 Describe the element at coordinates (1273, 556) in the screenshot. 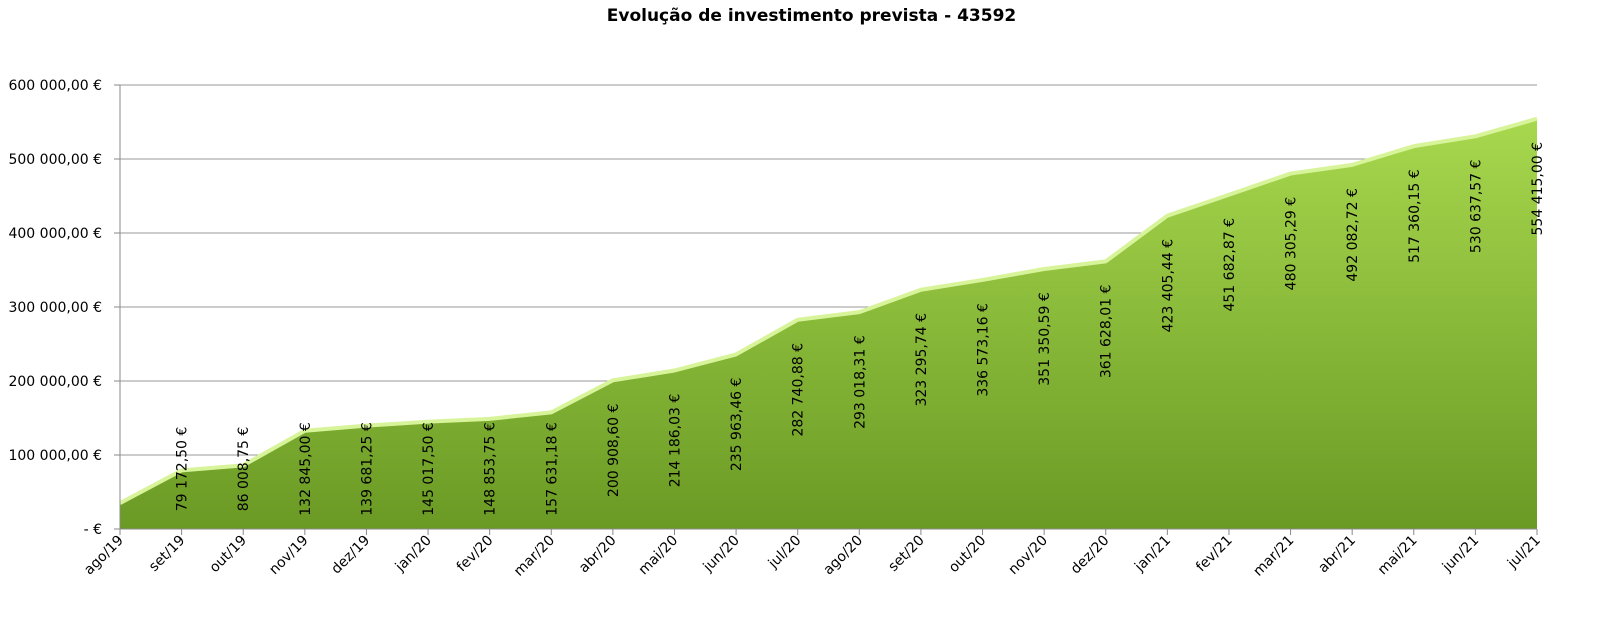

I see `x-tick-label: mar/21` at that location.